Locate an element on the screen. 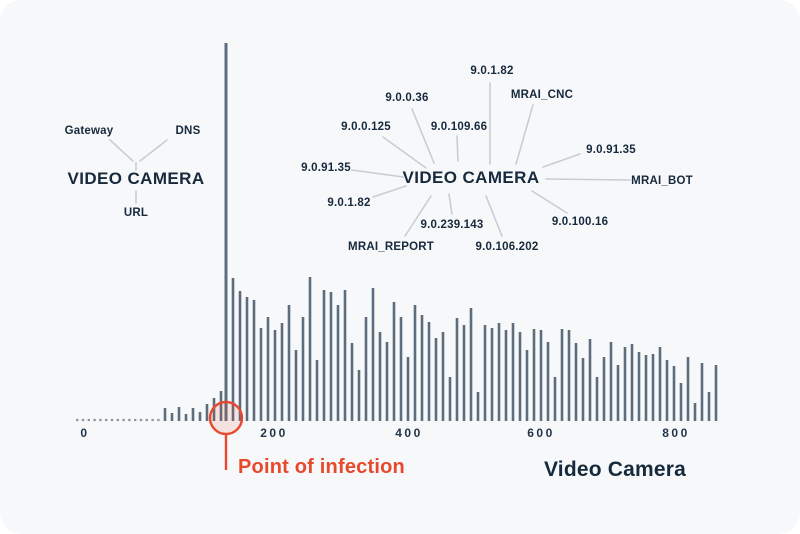 This screenshot has height=534, width=800. left-device-label: VIDEO CAMERA is located at coordinates (136, 178).